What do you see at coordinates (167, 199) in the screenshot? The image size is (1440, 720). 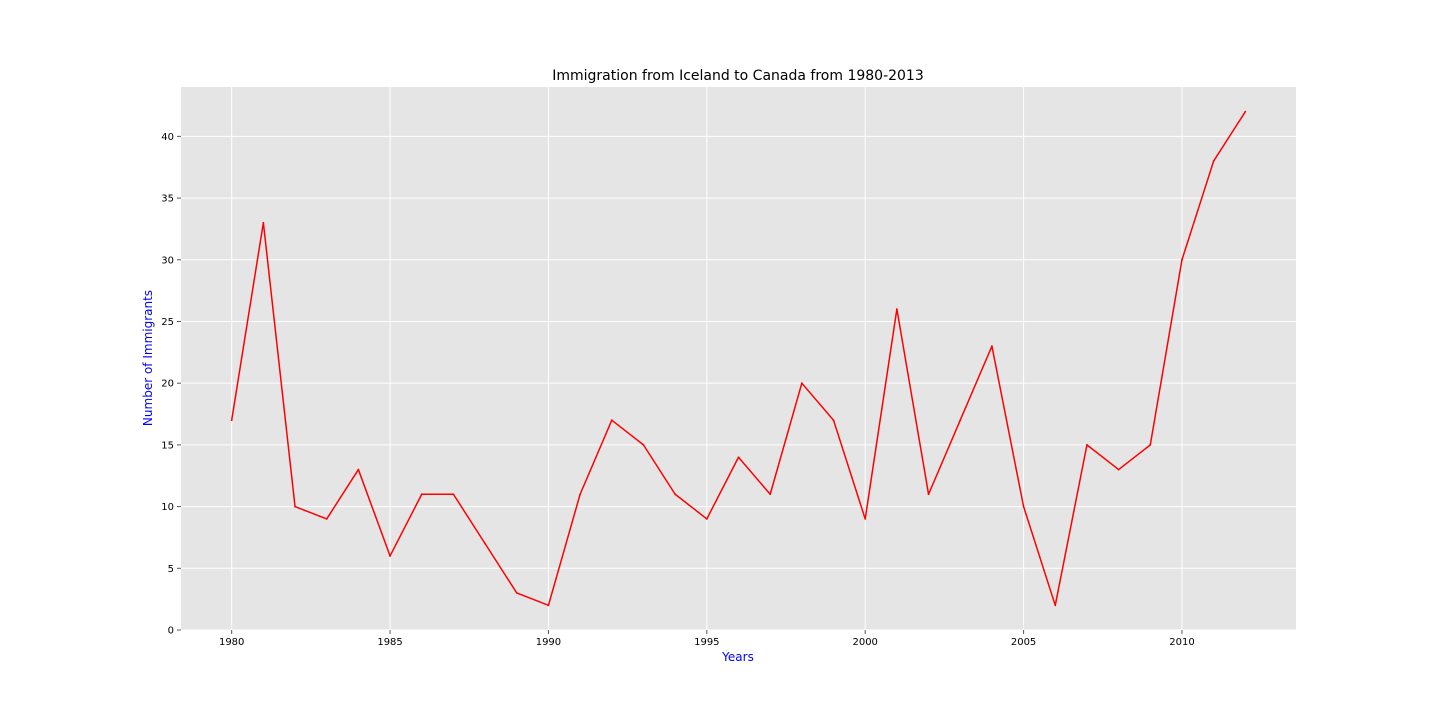 I see `y-tick-label: 35` at bounding box center [167, 199].